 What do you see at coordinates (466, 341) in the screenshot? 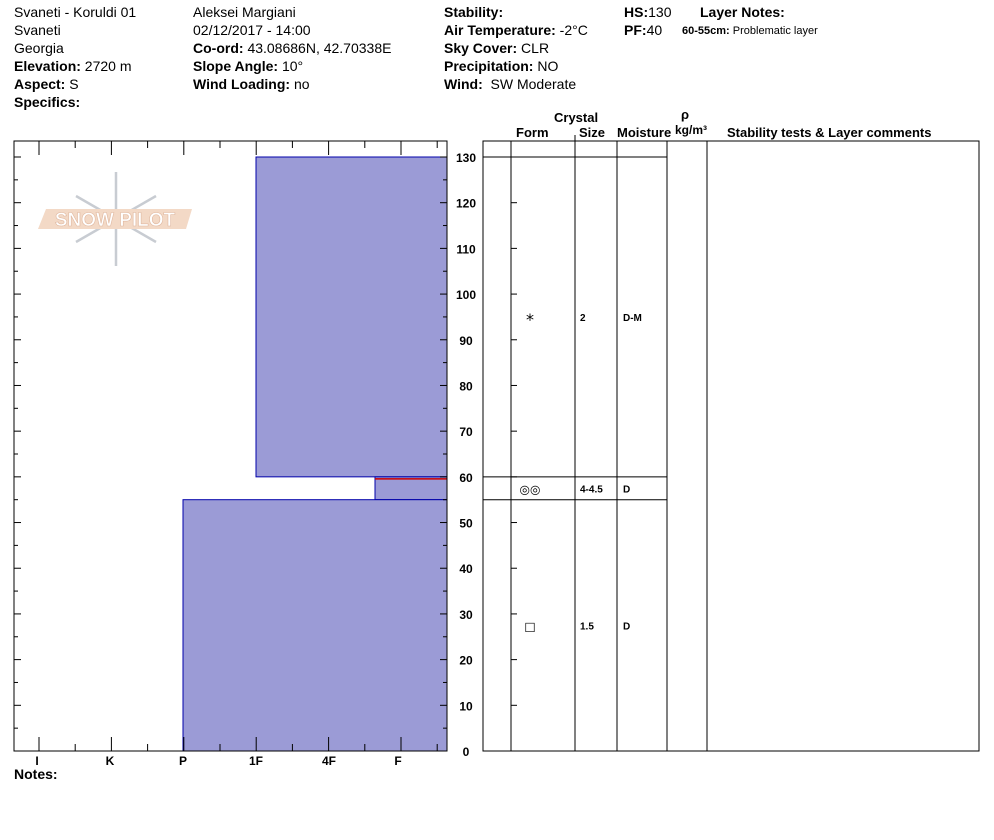
I see `y-tick-label: 90` at bounding box center [466, 341].